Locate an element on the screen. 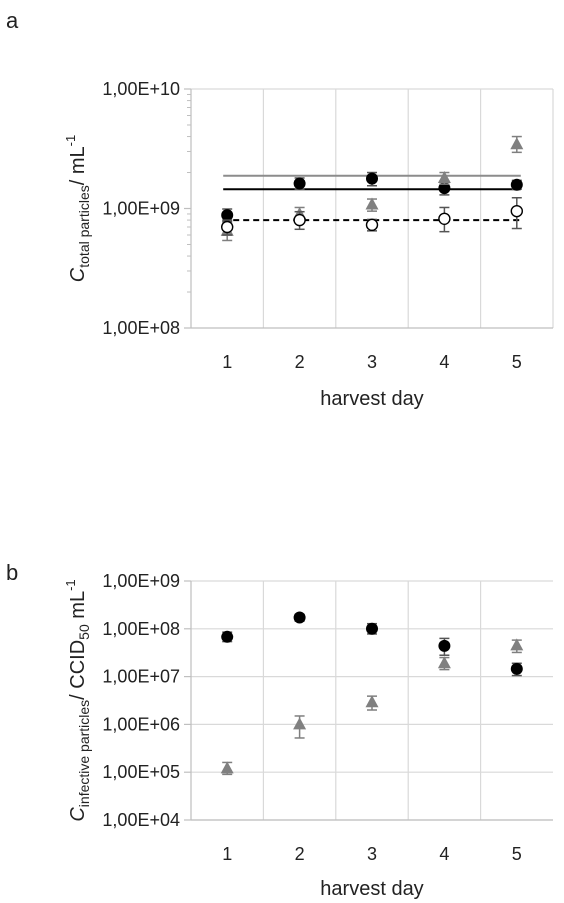 Image resolution: width=564 pixels, height=903 pixels. y-axis-title: Ctotal particles/ mL-1 is located at coordinates (77, 208).